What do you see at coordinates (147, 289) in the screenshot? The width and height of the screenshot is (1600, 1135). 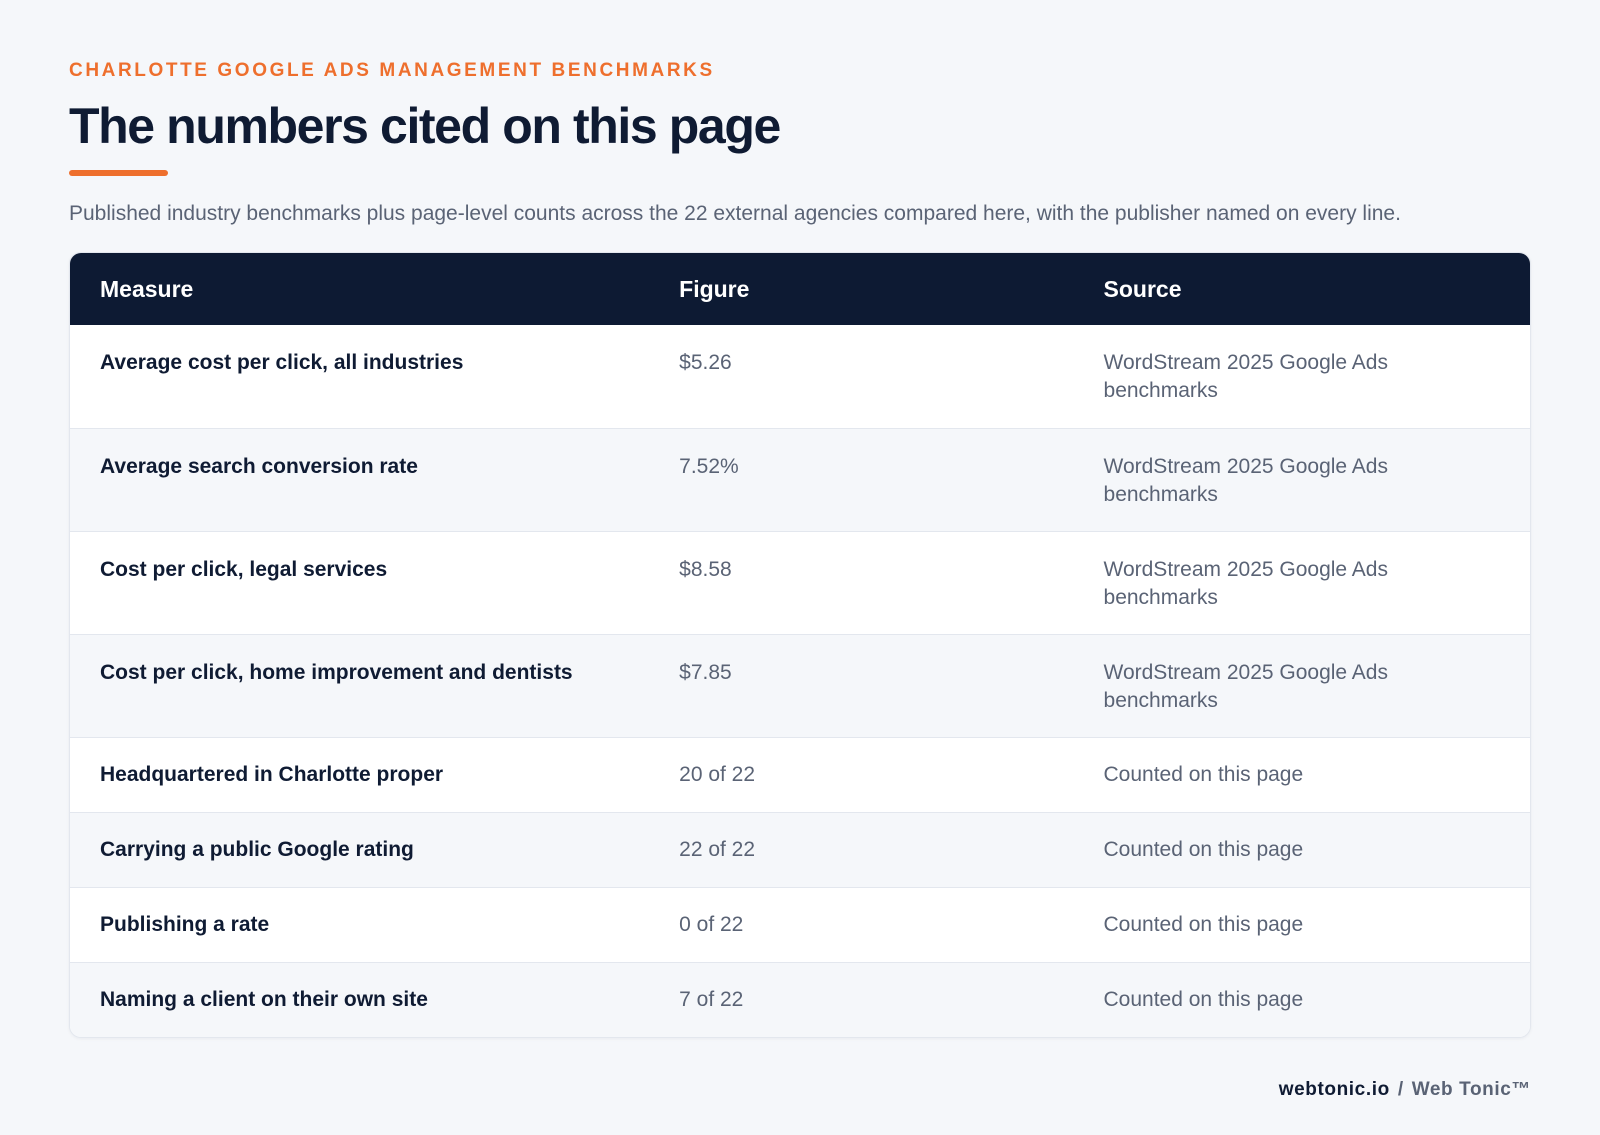 I see `column-header-measure: Measure` at bounding box center [147, 289].